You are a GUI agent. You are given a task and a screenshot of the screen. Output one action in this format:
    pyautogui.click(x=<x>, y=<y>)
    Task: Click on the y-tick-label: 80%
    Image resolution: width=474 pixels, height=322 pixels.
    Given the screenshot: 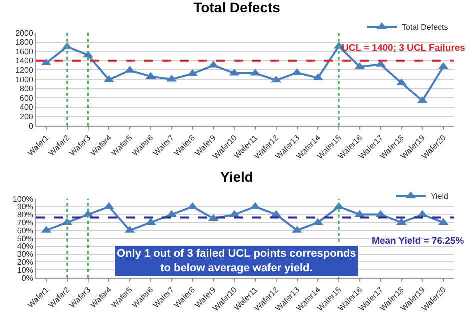 What is the action you would take?
    pyautogui.click(x=25, y=215)
    